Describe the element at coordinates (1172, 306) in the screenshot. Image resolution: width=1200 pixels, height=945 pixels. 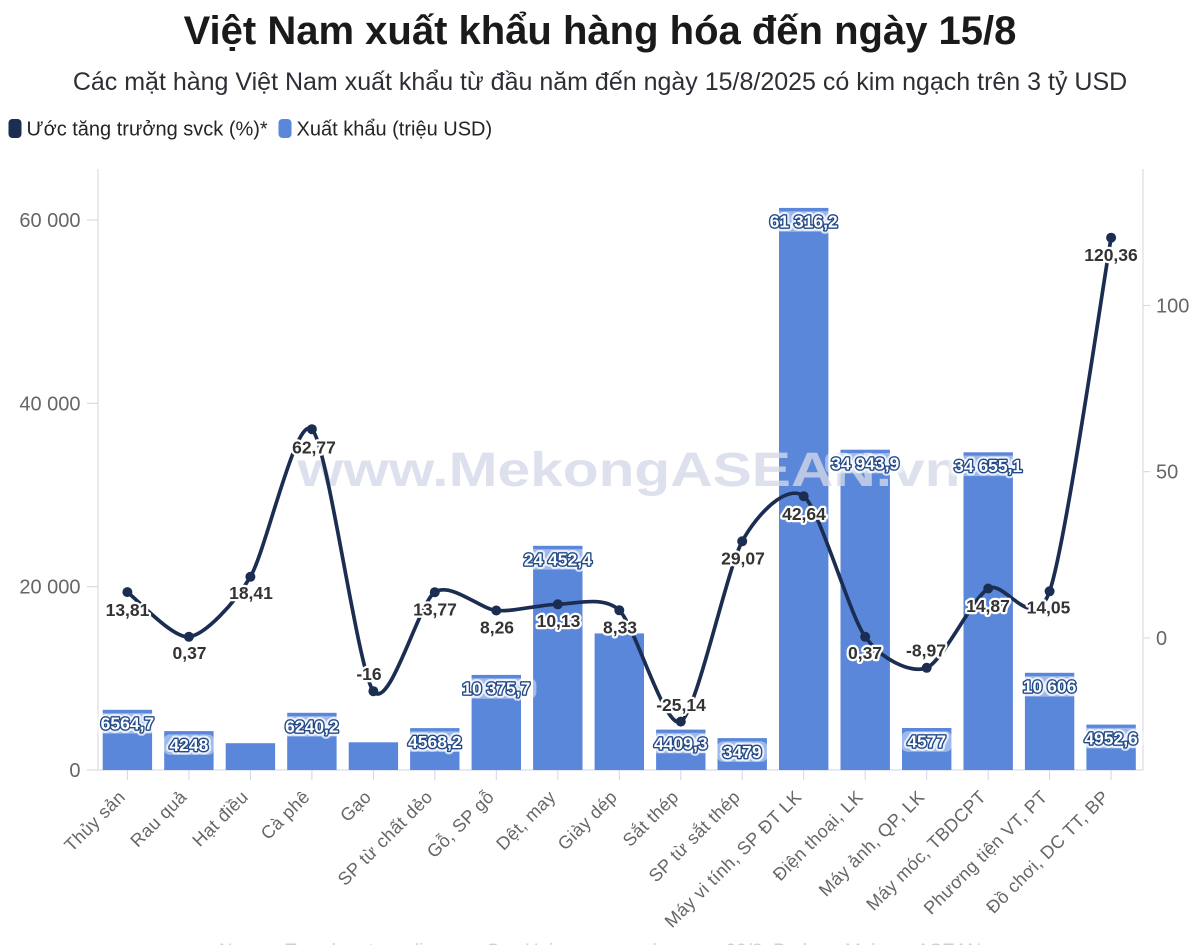
I see `svg-text: 100` at that location.